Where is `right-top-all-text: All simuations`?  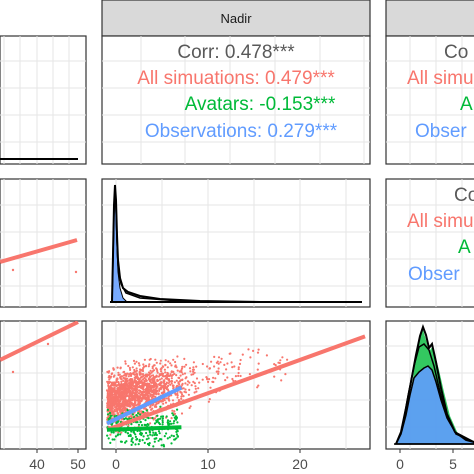 right-top-all-text: All simuations is located at coordinates (440, 78).